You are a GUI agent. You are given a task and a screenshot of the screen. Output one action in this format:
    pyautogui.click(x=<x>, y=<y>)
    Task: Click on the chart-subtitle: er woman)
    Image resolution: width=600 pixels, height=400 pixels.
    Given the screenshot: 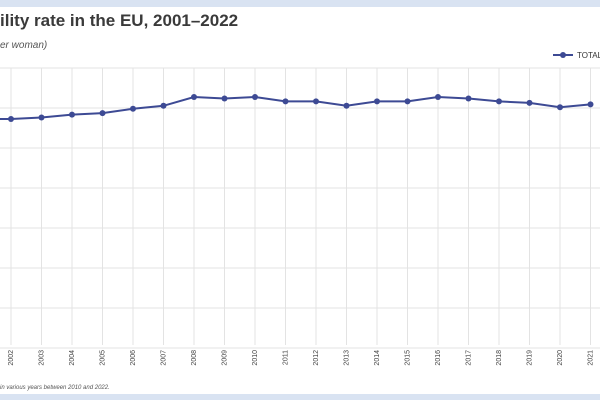 What is the action you would take?
    pyautogui.click(x=24, y=45)
    